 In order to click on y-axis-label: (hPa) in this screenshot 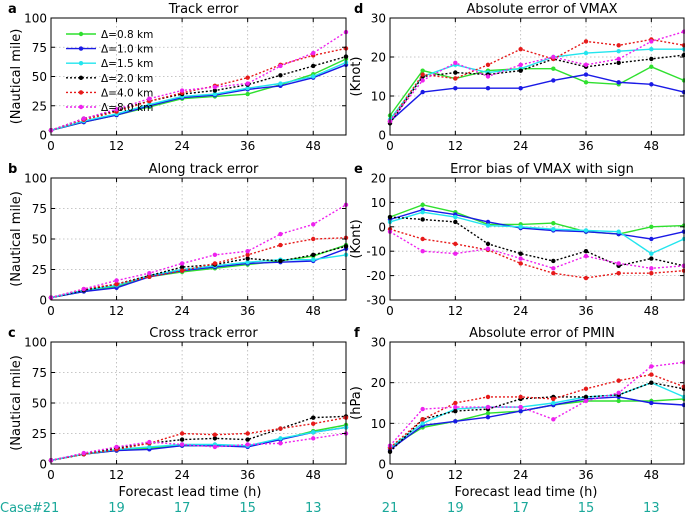, I will do `click(356, 403)`.